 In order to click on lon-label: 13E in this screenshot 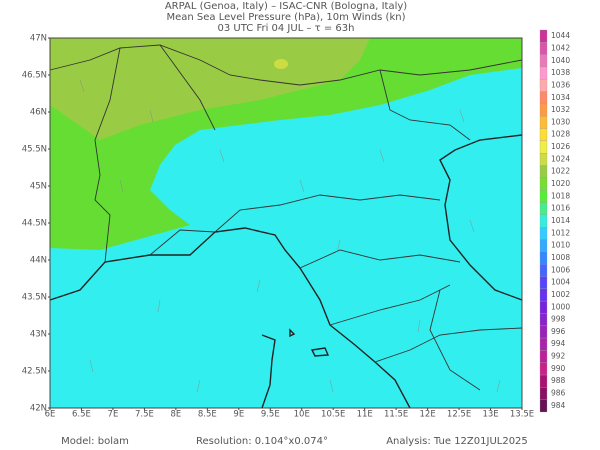, I will do `click(490, 415)`.